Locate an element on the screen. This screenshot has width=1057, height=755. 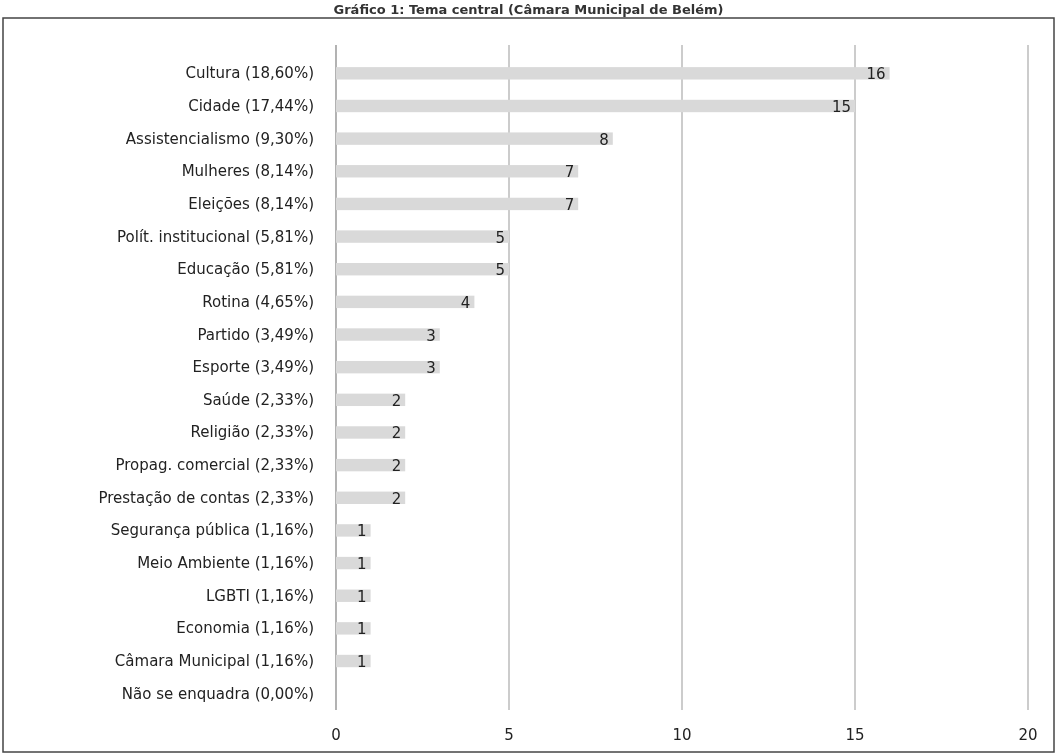
y-tick-label: LGBTI (1,16%) is located at coordinates (260, 595).